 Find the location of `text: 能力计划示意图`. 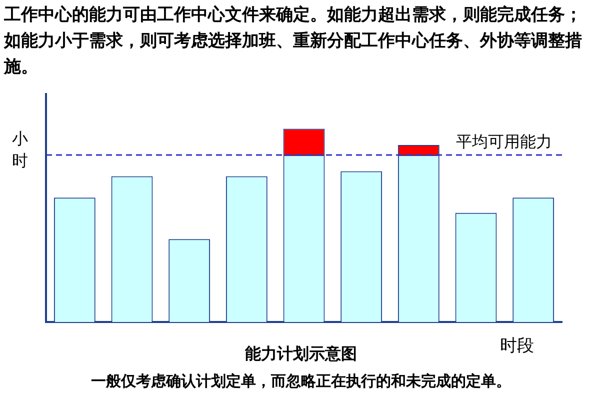

text: 能力计划示意图 is located at coordinates (301, 353).